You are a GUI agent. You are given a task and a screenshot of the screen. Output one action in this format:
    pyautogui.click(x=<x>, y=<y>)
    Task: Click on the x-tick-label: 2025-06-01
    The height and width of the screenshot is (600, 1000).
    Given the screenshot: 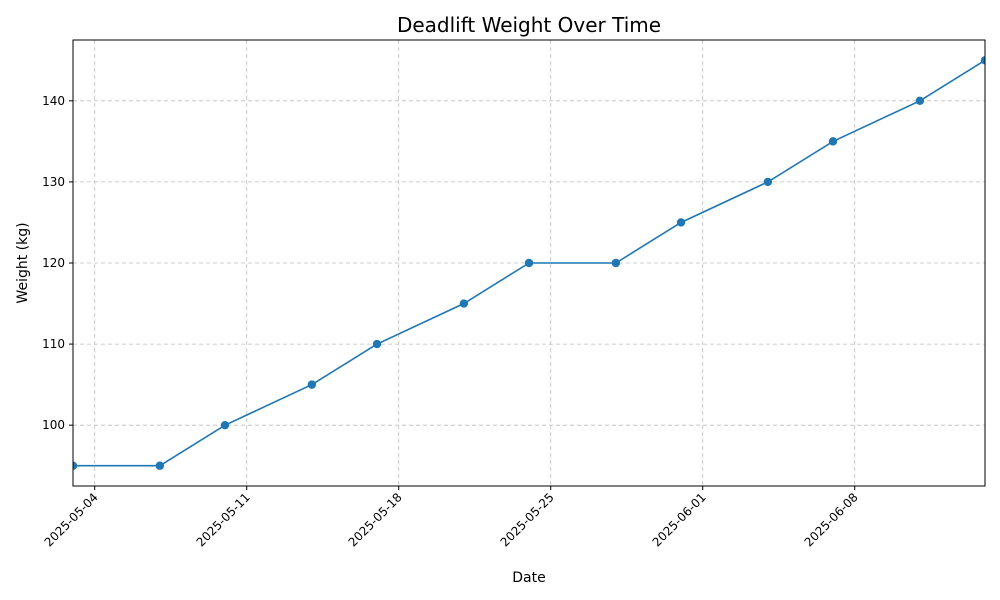 What is the action you would take?
    pyautogui.click(x=679, y=519)
    